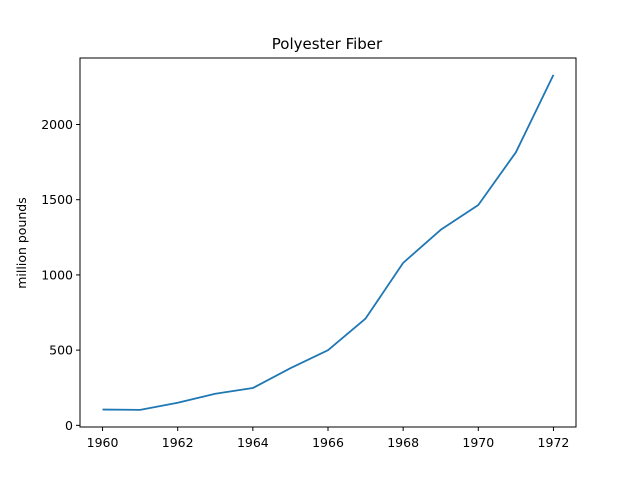 This screenshot has width=640, height=480. What do you see at coordinates (178, 442) in the screenshot?
I see `x-tick-label: 1962` at bounding box center [178, 442].